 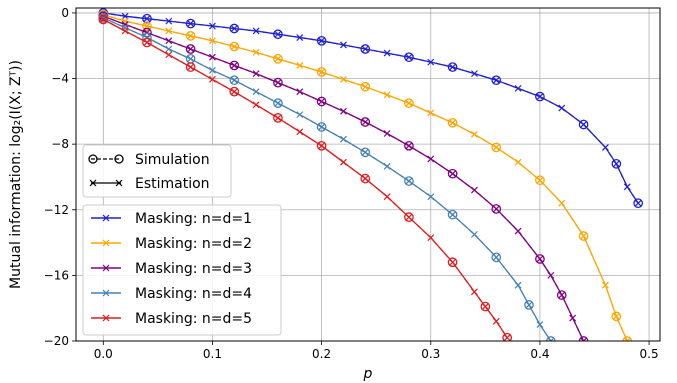 What do you see at coordinates (649, 354) in the screenshot?
I see `x-tick-label: 0.5` at bounding box center [649, 354].